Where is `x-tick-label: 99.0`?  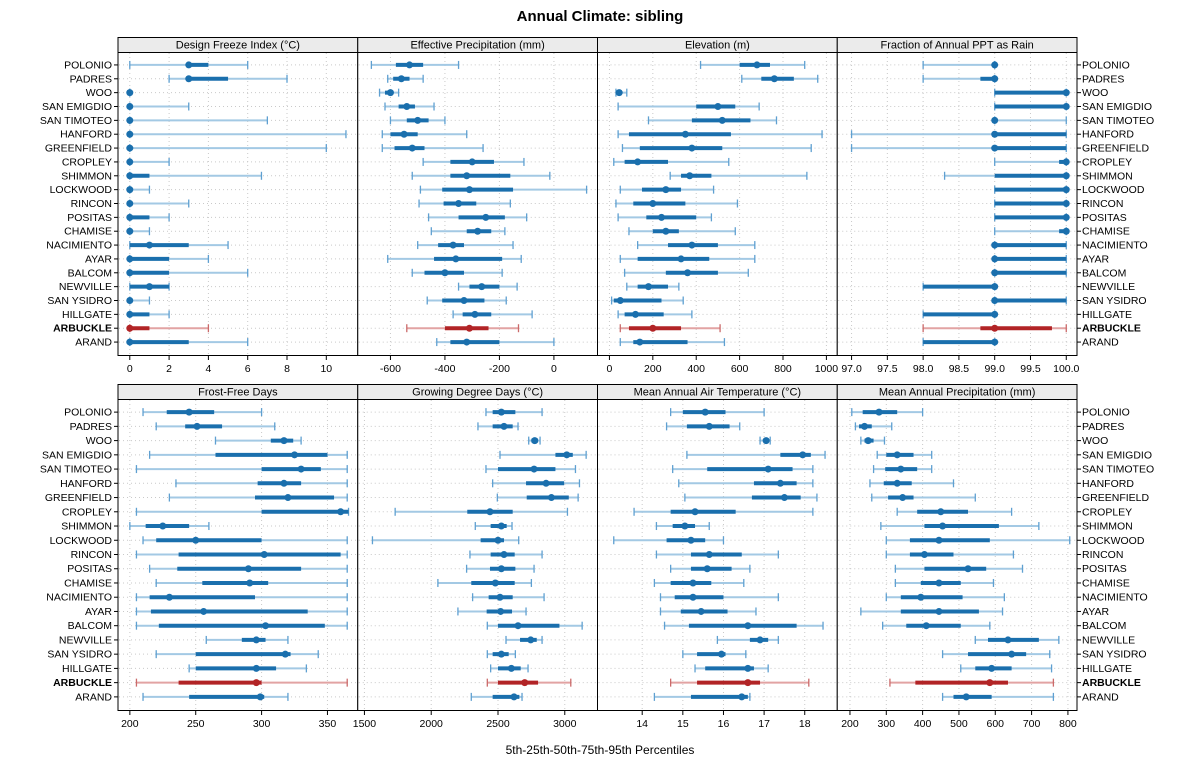
x-tick-label: 99.0 is located at coordinates (994, 369).